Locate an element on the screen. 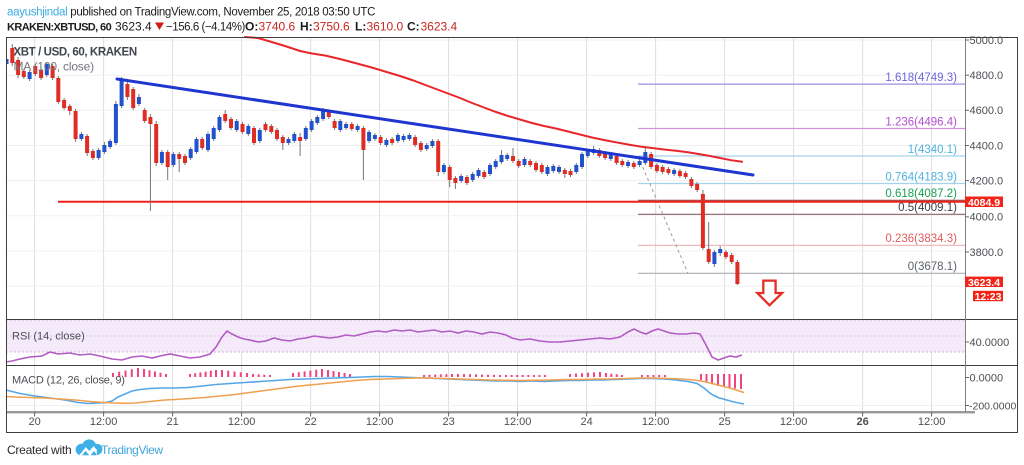 This screenshot has height=465, width=1024. svg-text: 1.618(4749.3) is located at coordinates (921, 78).